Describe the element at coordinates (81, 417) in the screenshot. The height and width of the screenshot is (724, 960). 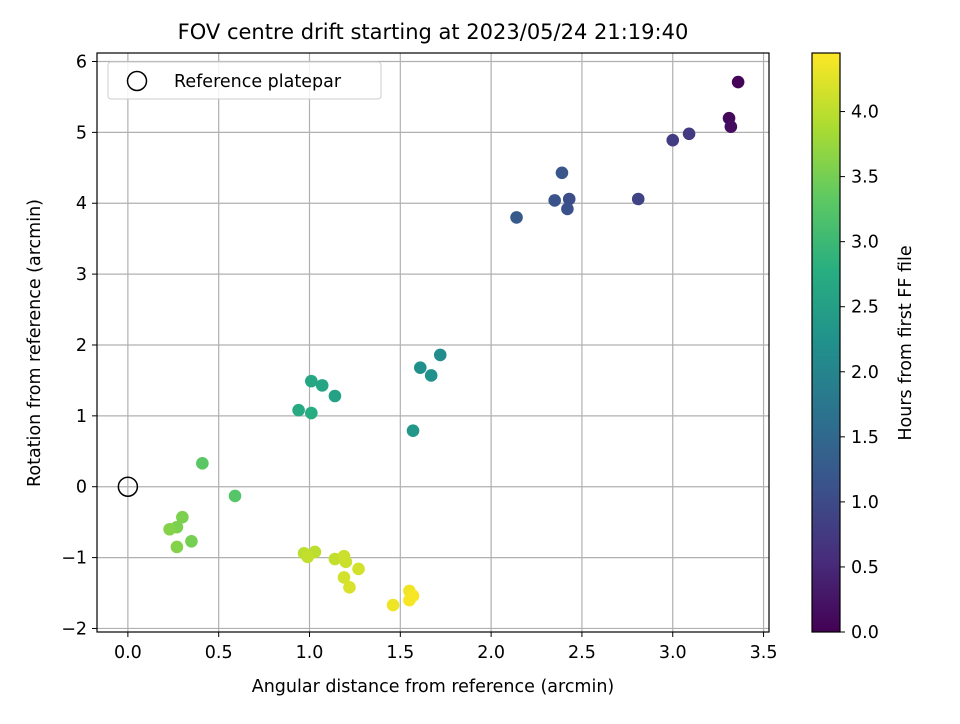
I see `y-tick-label: 1` at that location.